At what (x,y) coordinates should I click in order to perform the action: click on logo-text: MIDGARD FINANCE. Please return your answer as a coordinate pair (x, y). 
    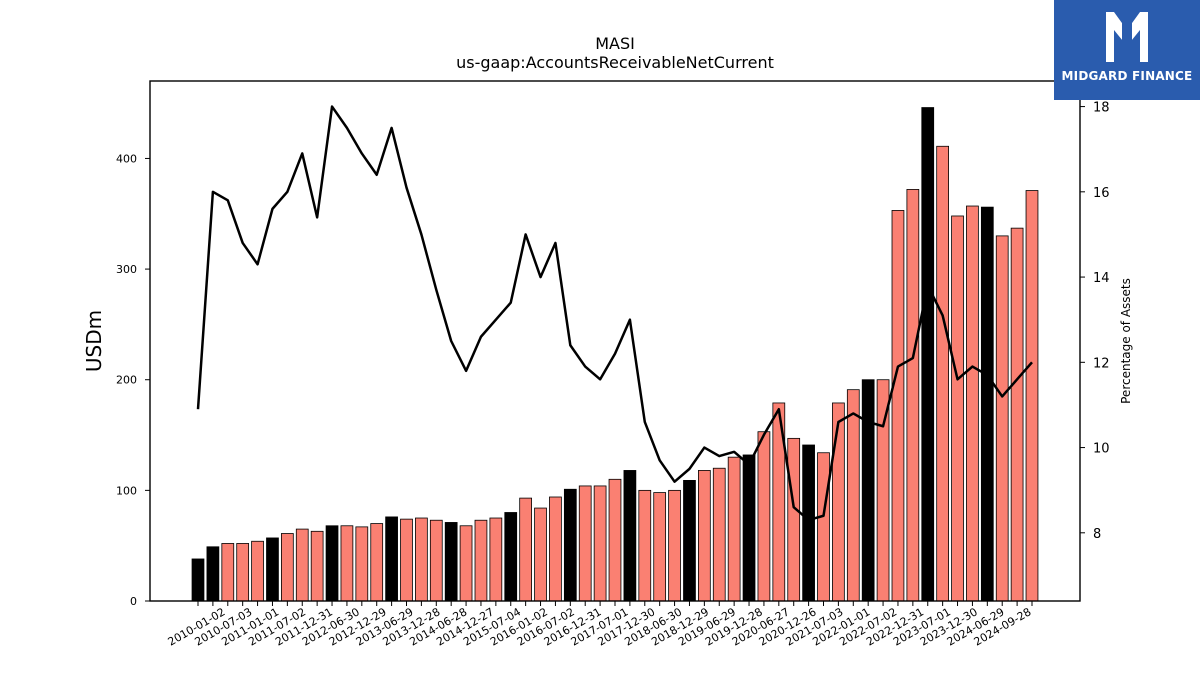
    Looking at the image, I should click on (1127, 76).